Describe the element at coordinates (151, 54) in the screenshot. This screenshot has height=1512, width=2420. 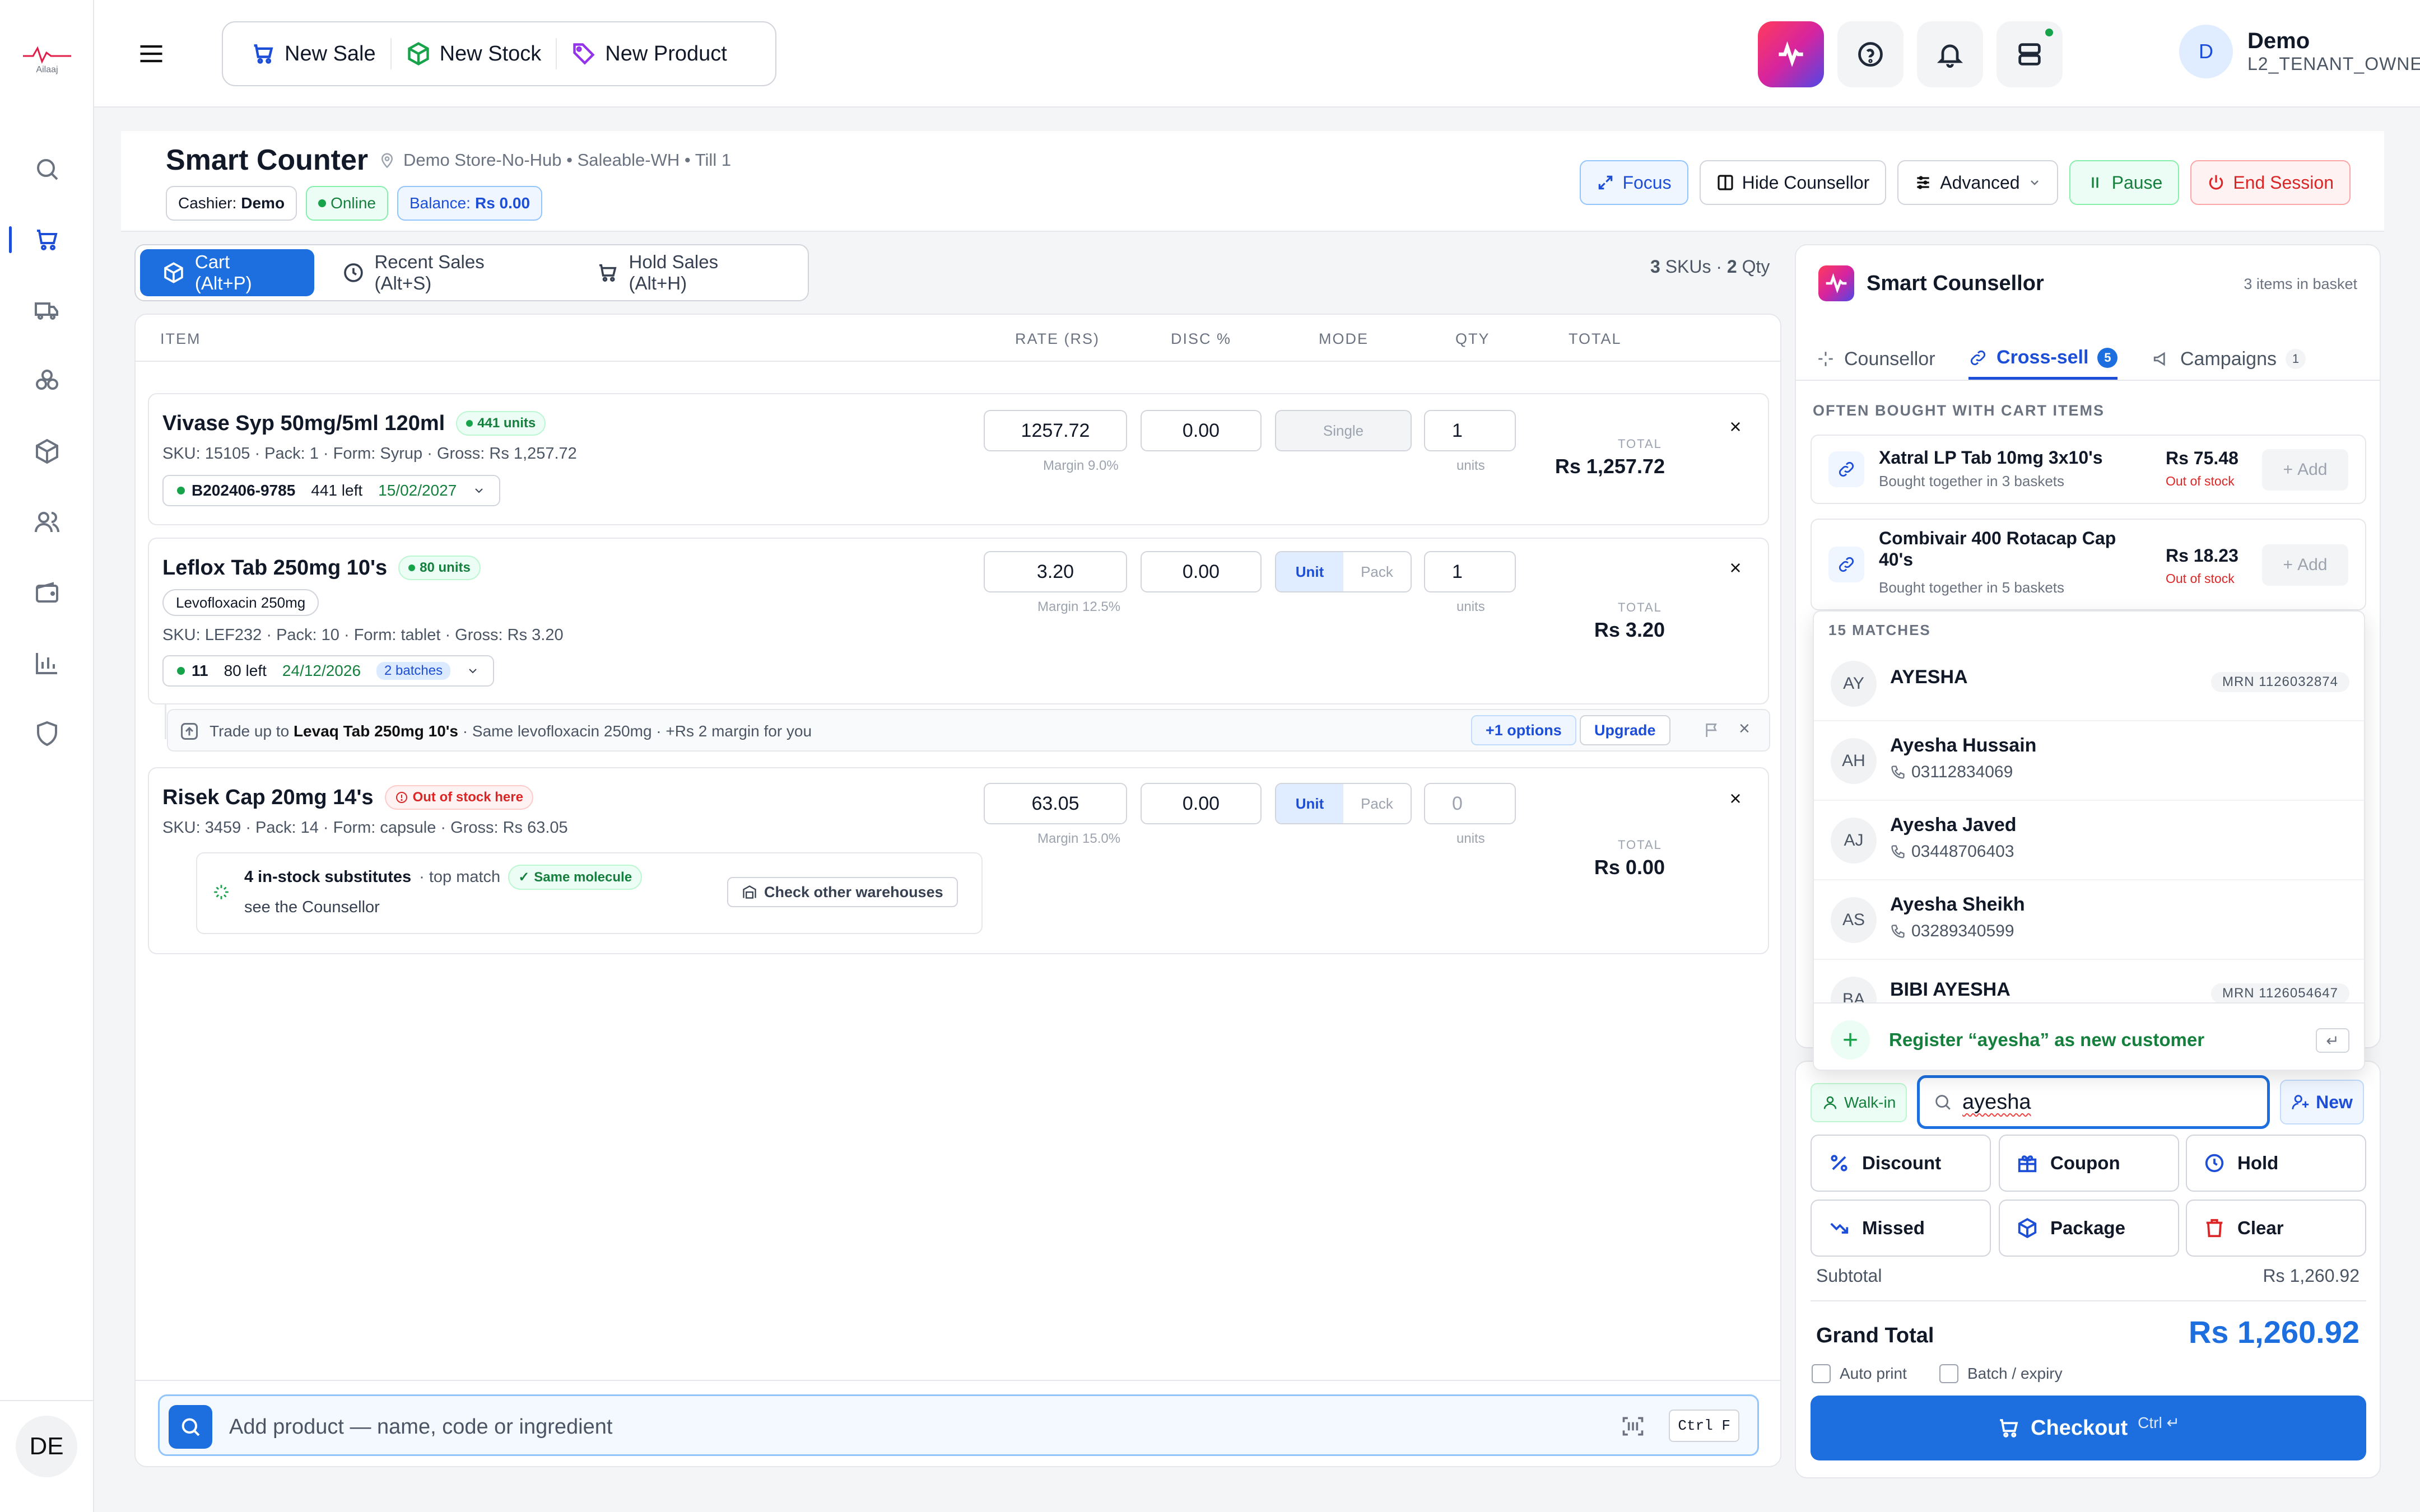
I see `menu-icon` at that location.